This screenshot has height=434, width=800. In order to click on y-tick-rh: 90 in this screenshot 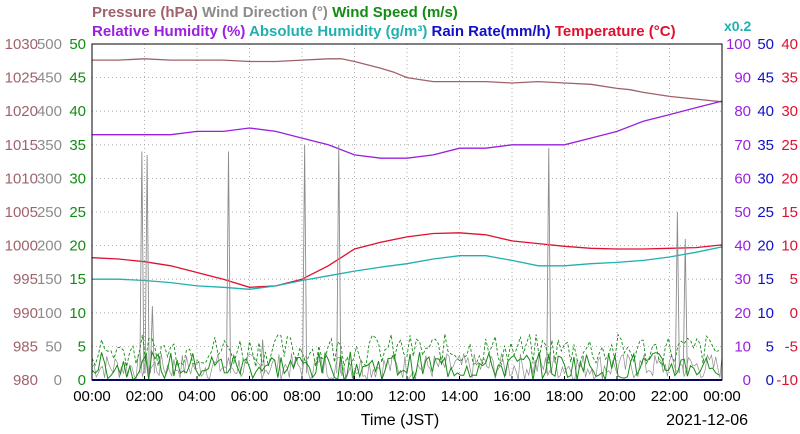, I will do `click(742, 78)`.